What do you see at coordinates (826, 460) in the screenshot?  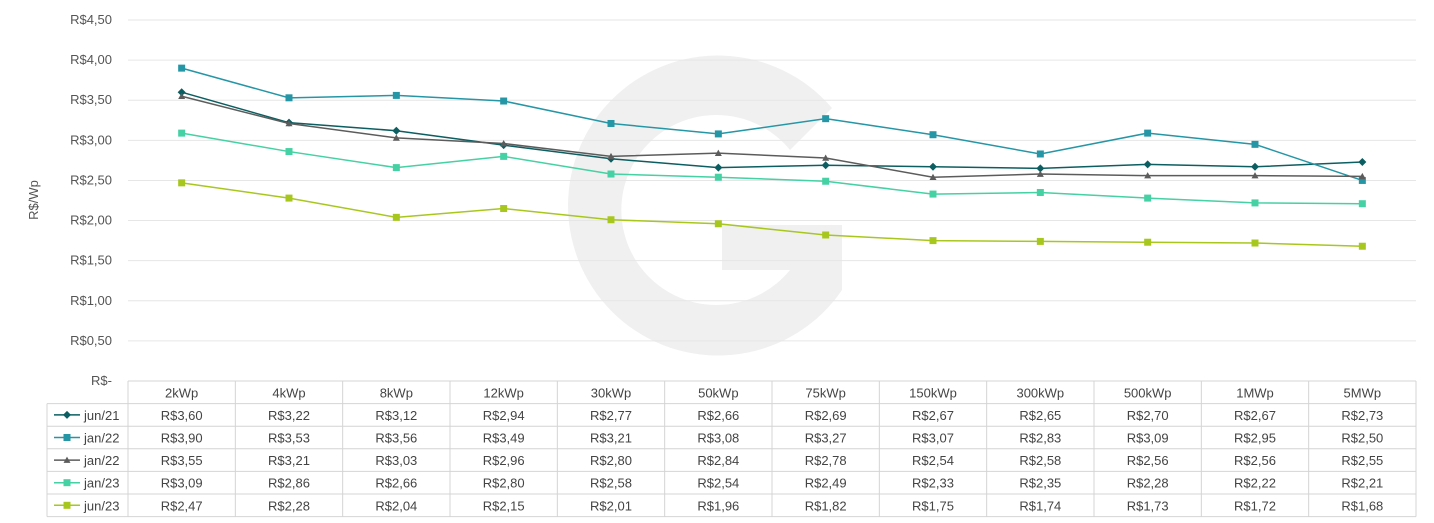 I see `data-label: R$2,78` at bounding box center [826, 460].